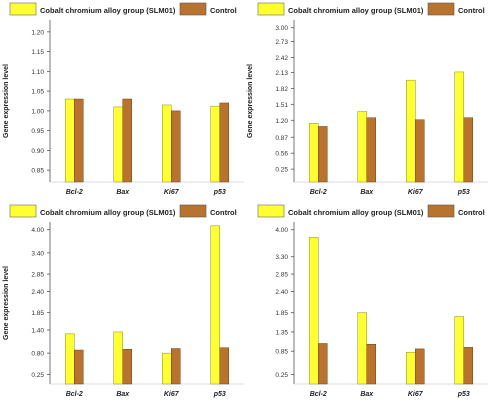  Describe the element at coordinates (37, 72) in the screenshot. I see `y-tick-label: 1.10` at that location.